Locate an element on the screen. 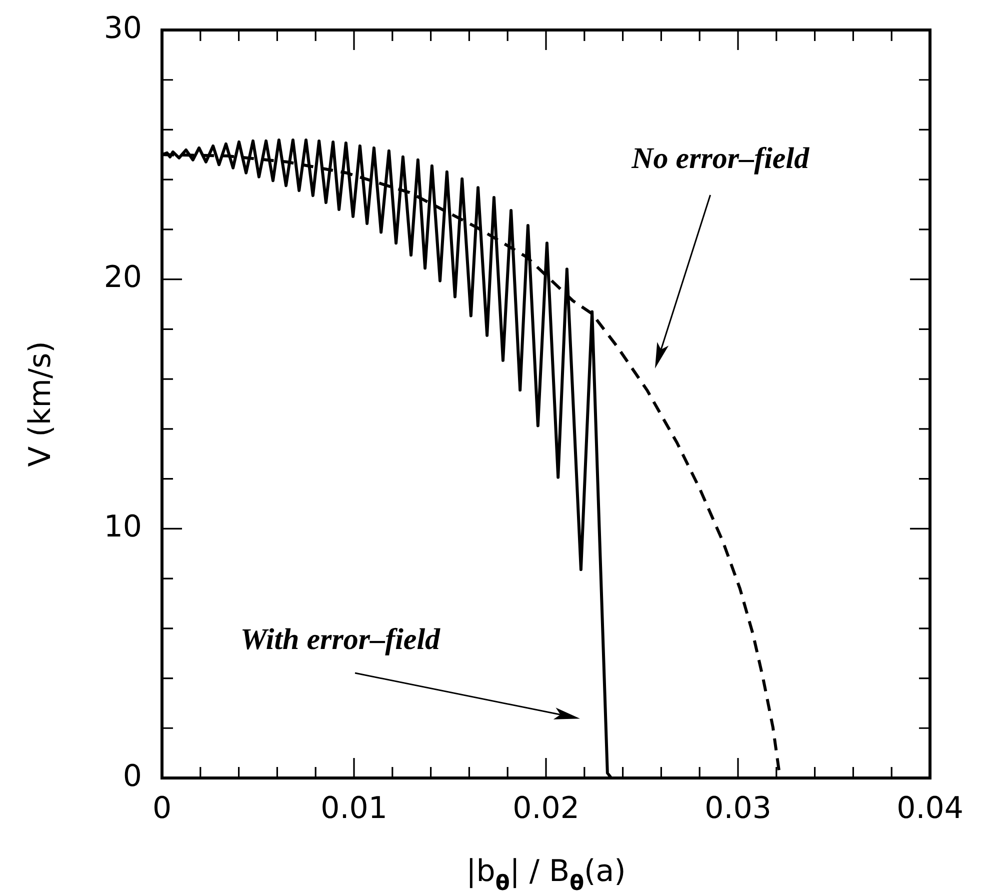 This screenshot has width=983, height=893. y-tick-label: 20 is located at coordinates (123, 278).